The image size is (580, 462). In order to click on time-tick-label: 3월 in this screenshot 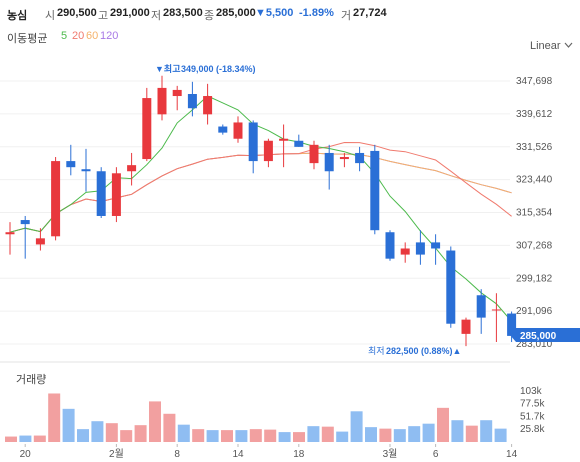, I will do `click(390, 454)`.